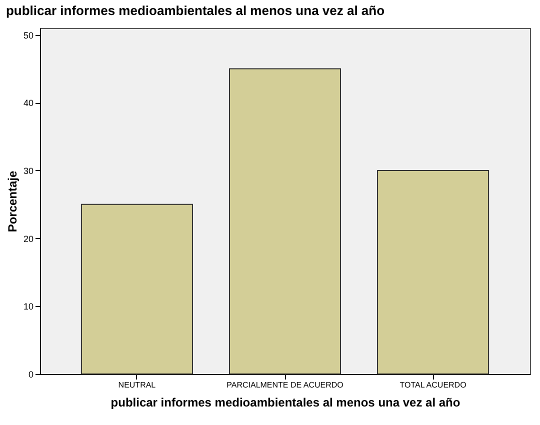 This screenshot has width=540, height=425. Describe the element at coordinates (433, 385) in the screenshot. I see `x-tick-label: TOTAL ACUERDO` at that location.